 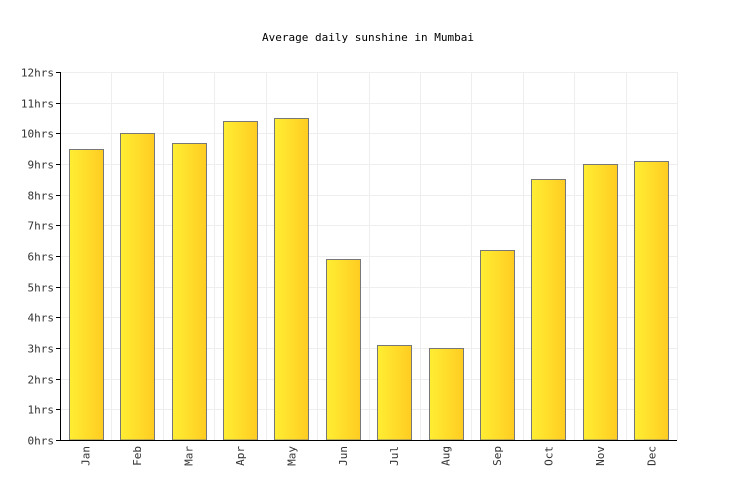 What do you see at coordinates (137, 287) in the screenshot?
I see `bar-feb` at bounding box center [137, 287].